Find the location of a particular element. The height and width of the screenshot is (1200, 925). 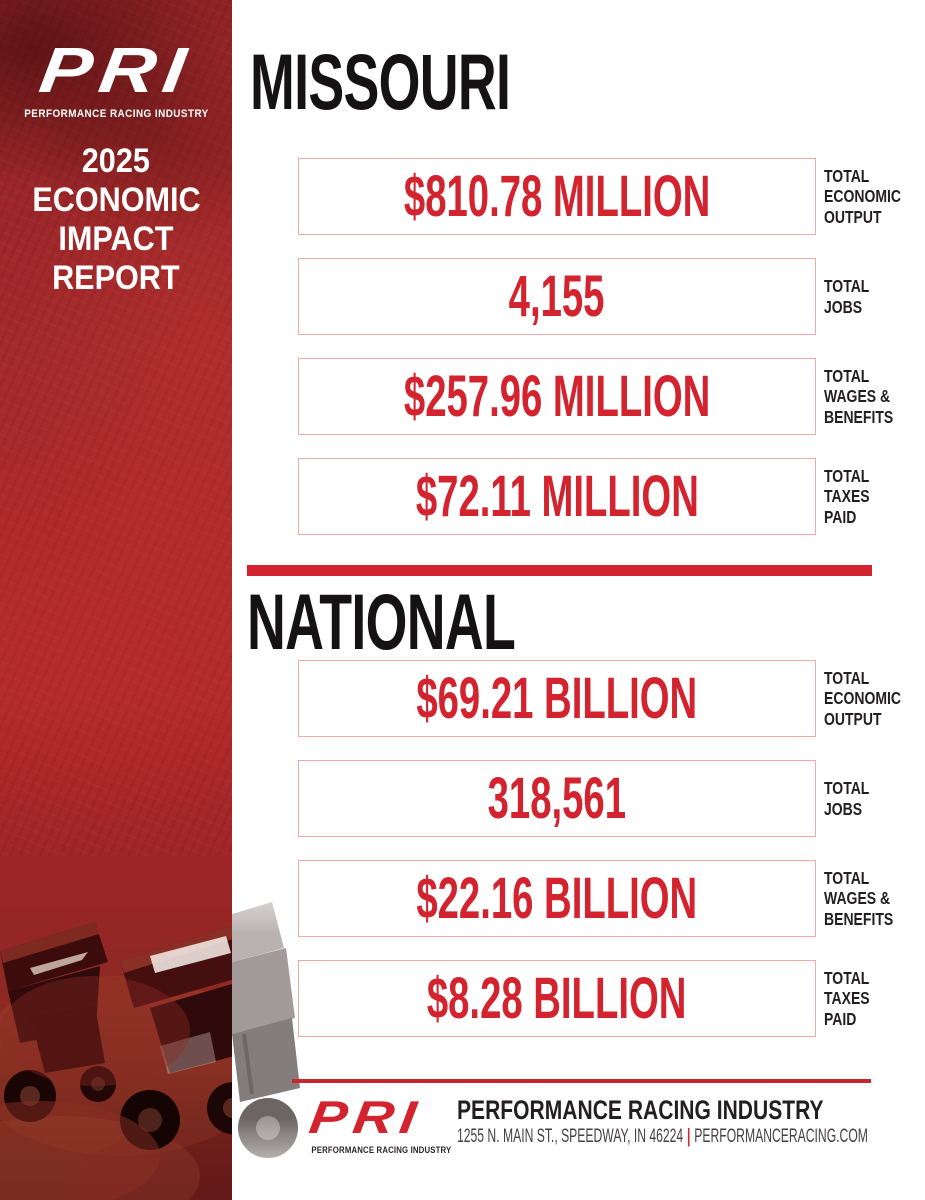

stat-row-missouri-taxes: $72.11 MILLION TOTAL TAXES PAID is located at coordinates (604, 496).